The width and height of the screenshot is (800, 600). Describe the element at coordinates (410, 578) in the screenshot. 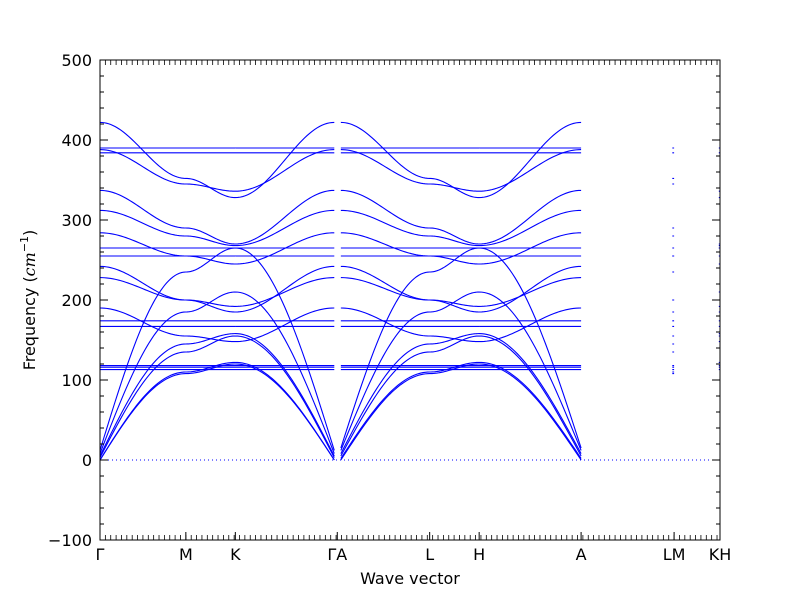

I see `x-axis-label: Wave vector` at that location.